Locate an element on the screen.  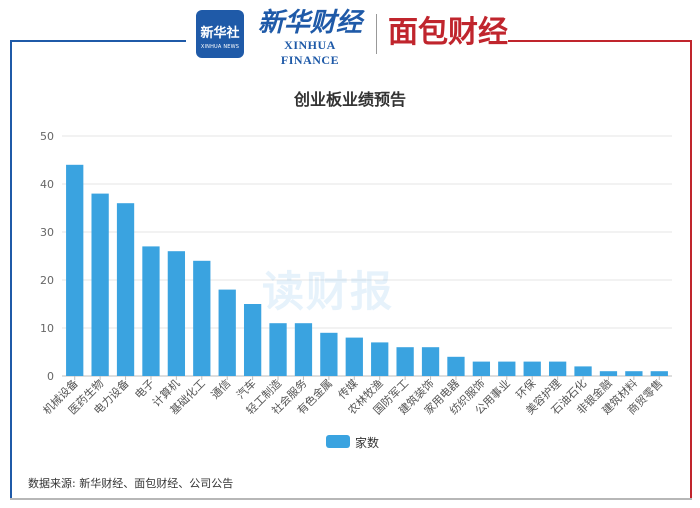
xinhua-logo-cn: 新华社 is located at coordinates (220, 33).